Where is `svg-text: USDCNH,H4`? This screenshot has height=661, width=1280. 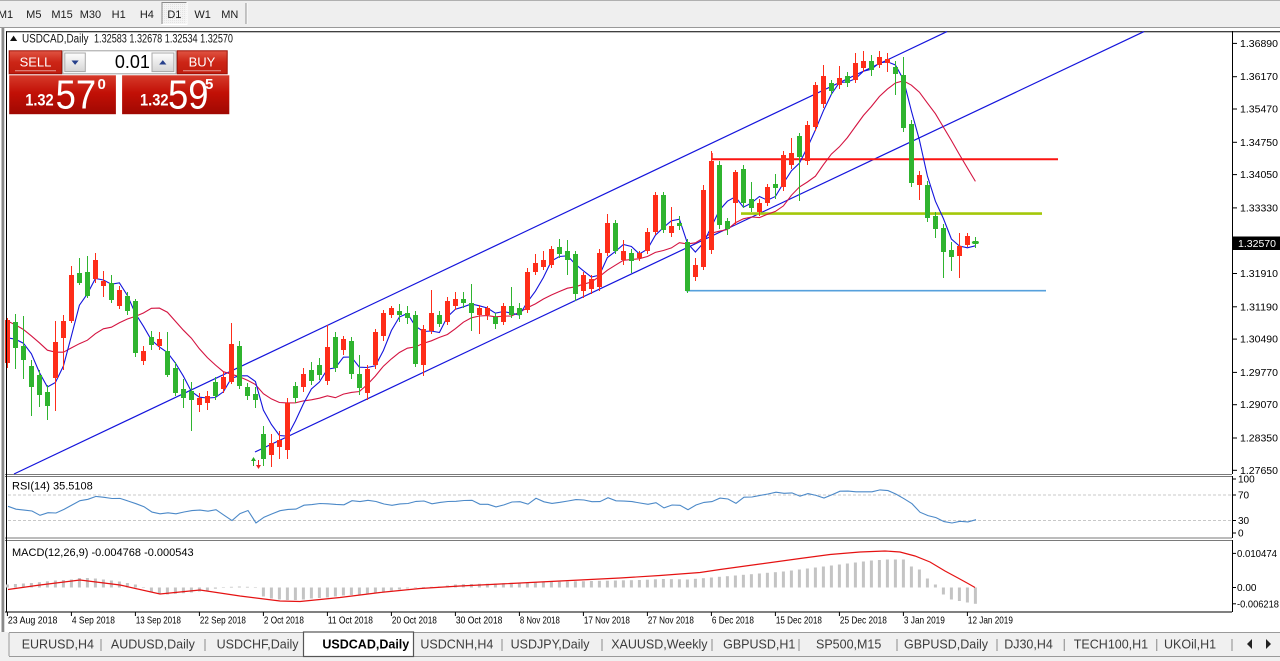 svg-text: USDCNH,H4 is located at coordinates (456, 645).